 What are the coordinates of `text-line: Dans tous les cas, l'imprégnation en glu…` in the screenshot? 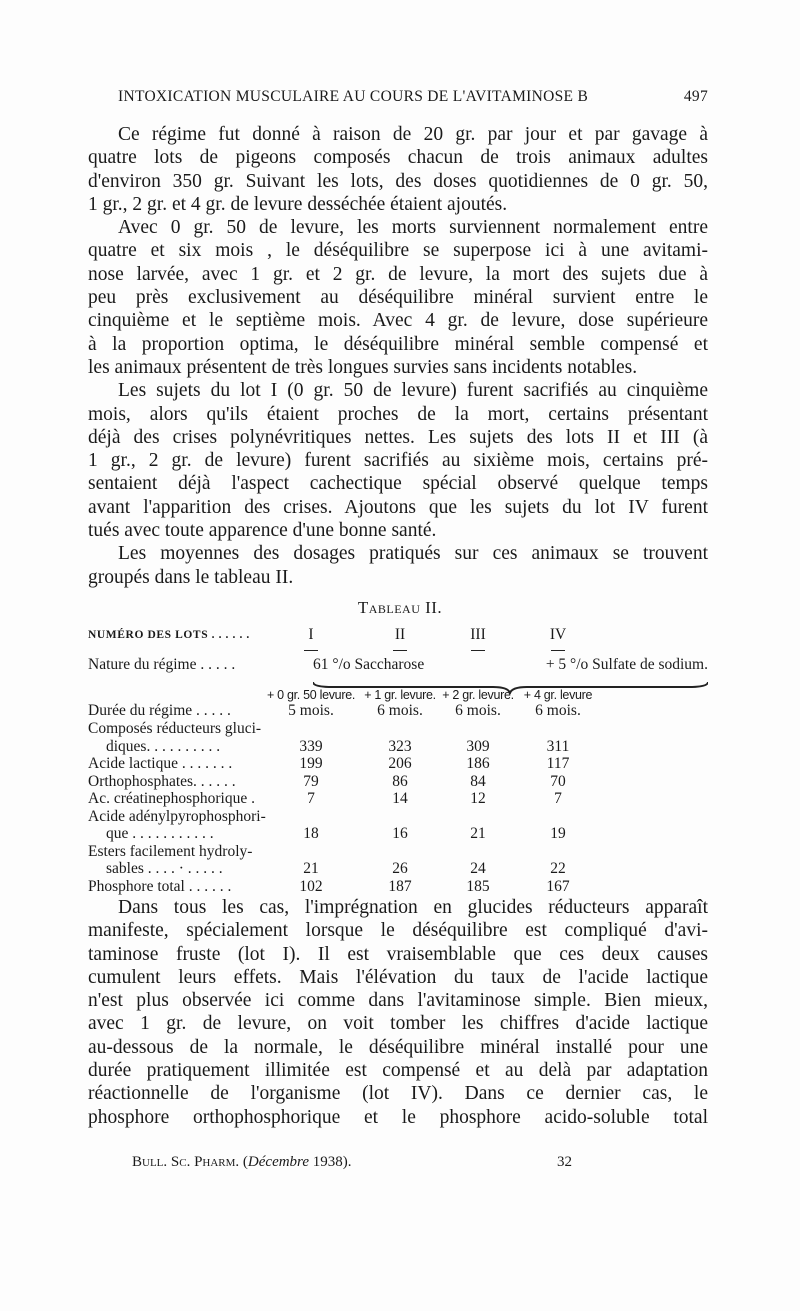 It's located at (413, 907).